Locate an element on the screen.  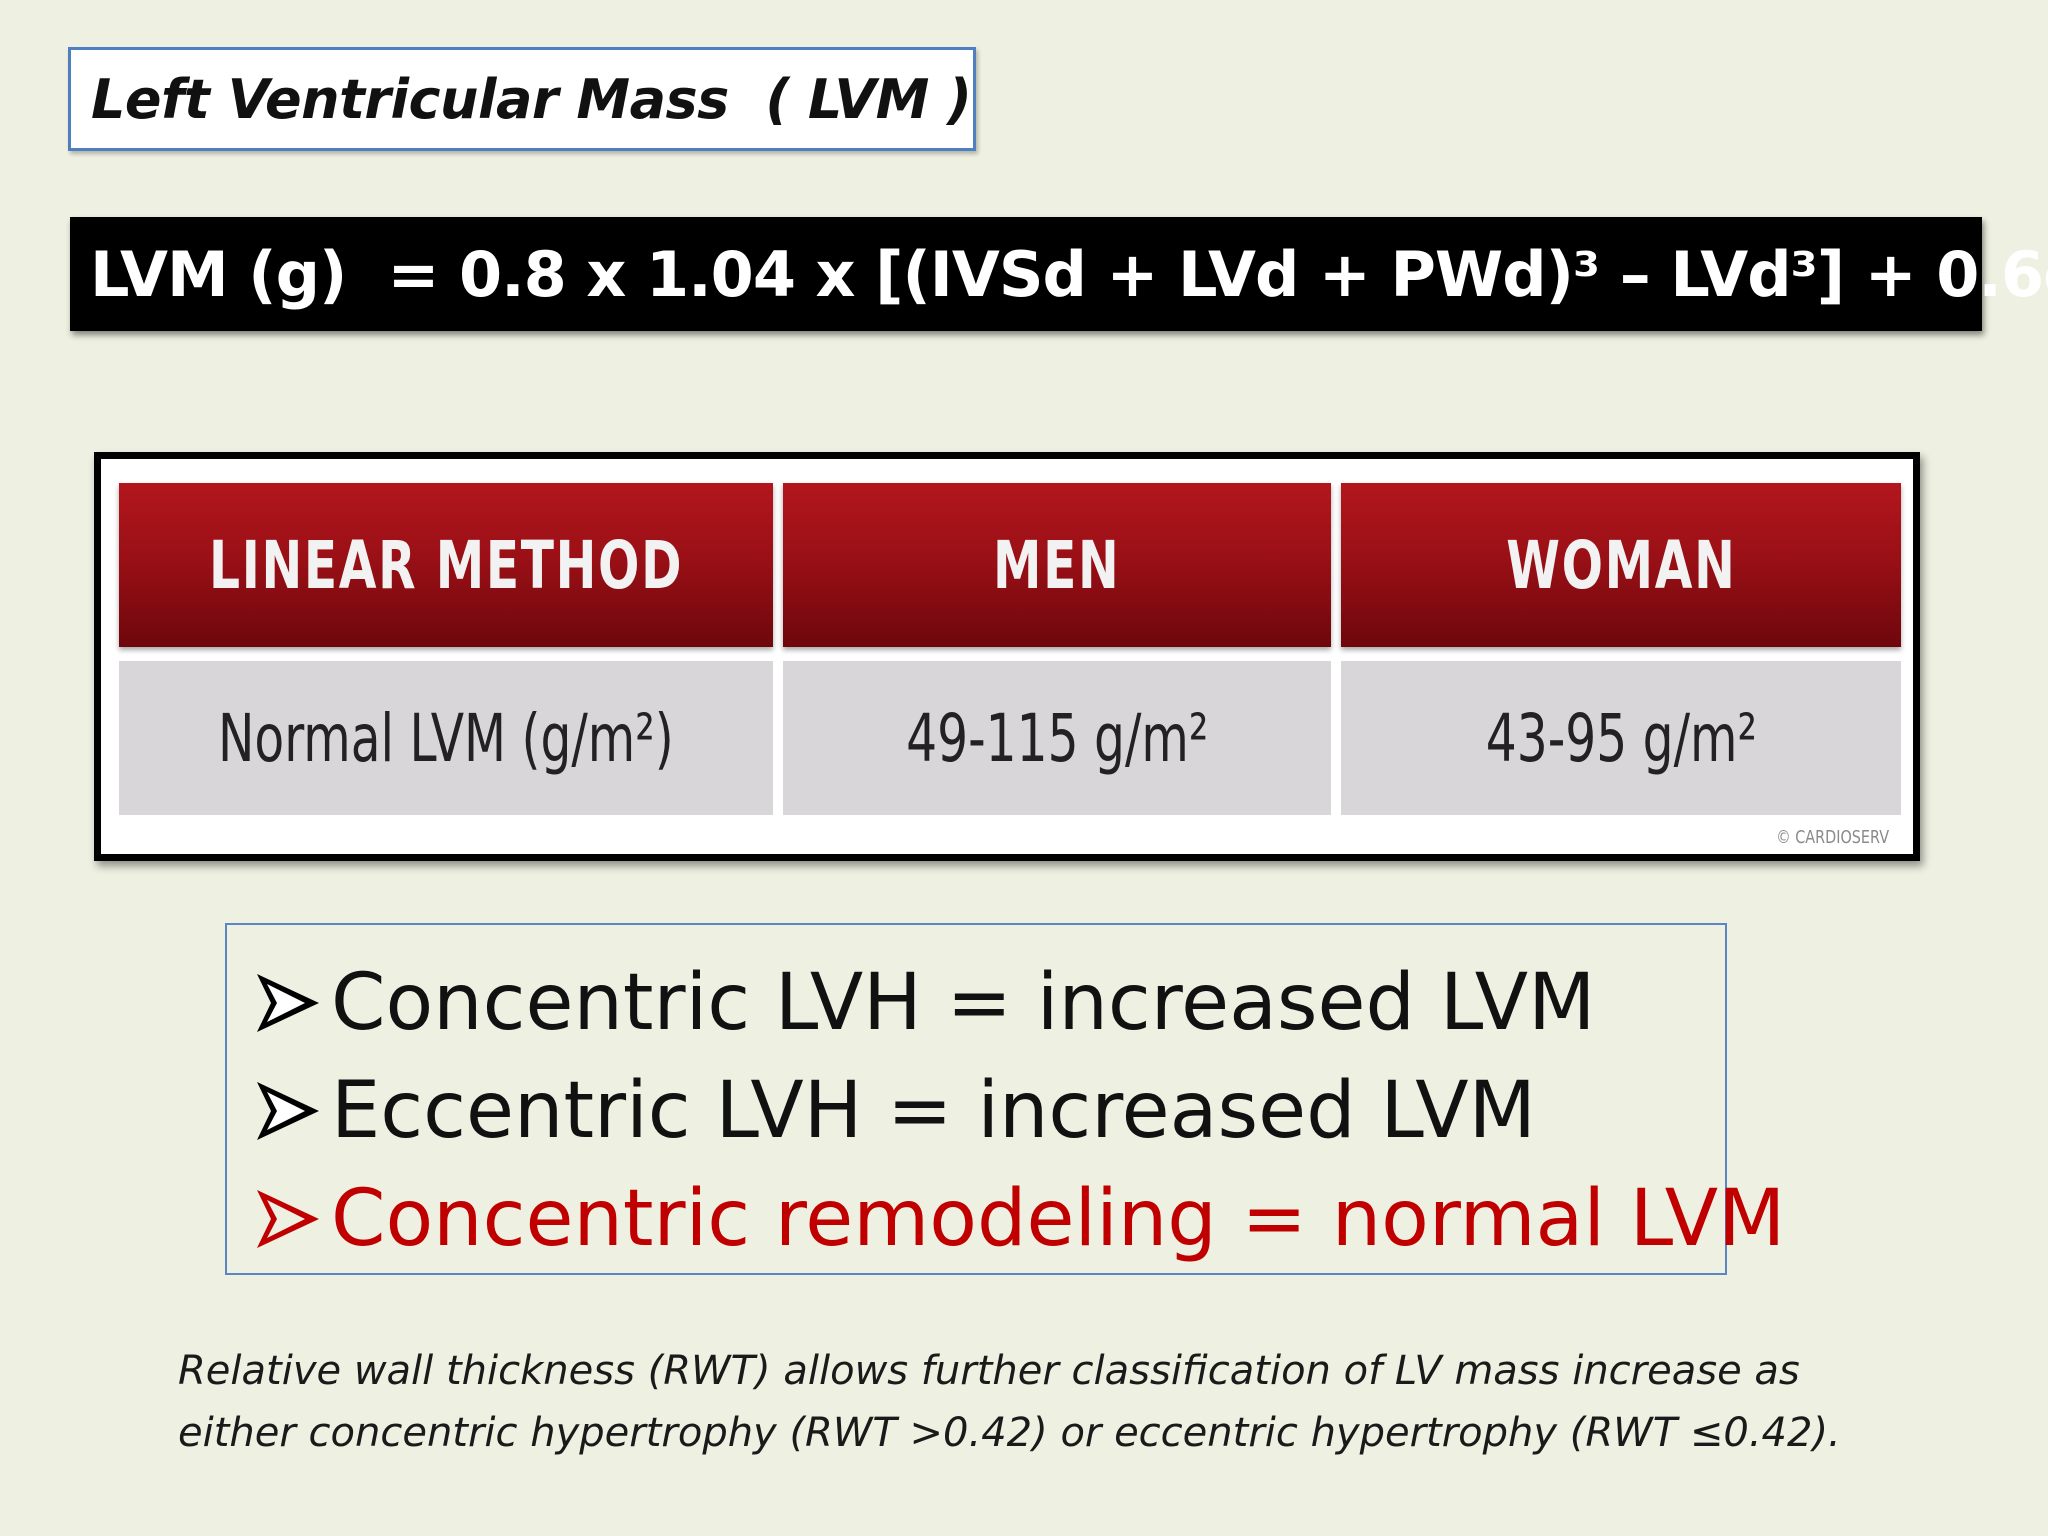
header-label: WOMAN is located at coordinates (1621, 565).